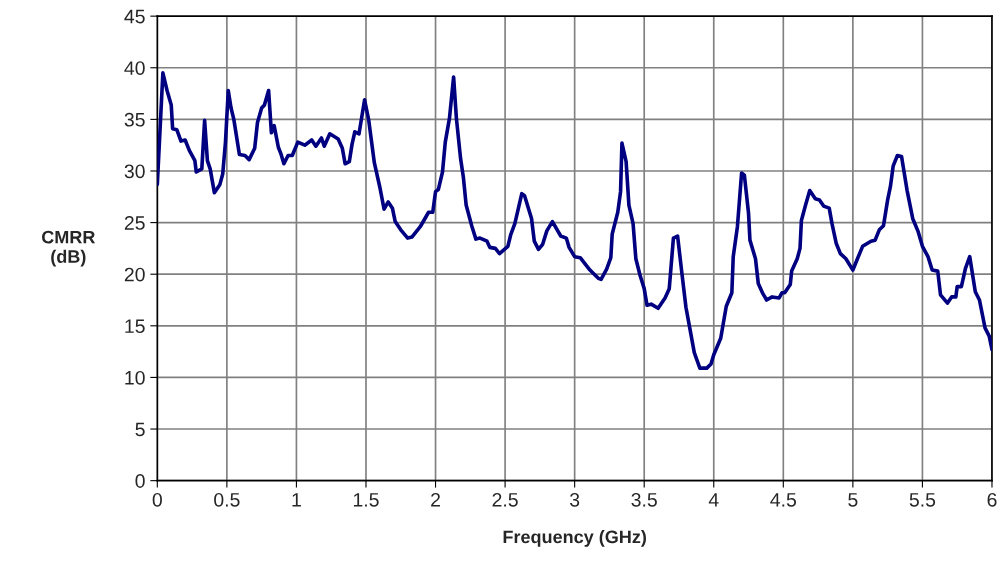  What do you see at coordinates (134, 16) in the screenshot?
I see `y-tick-label: 45` at bounding box center [134, 16].